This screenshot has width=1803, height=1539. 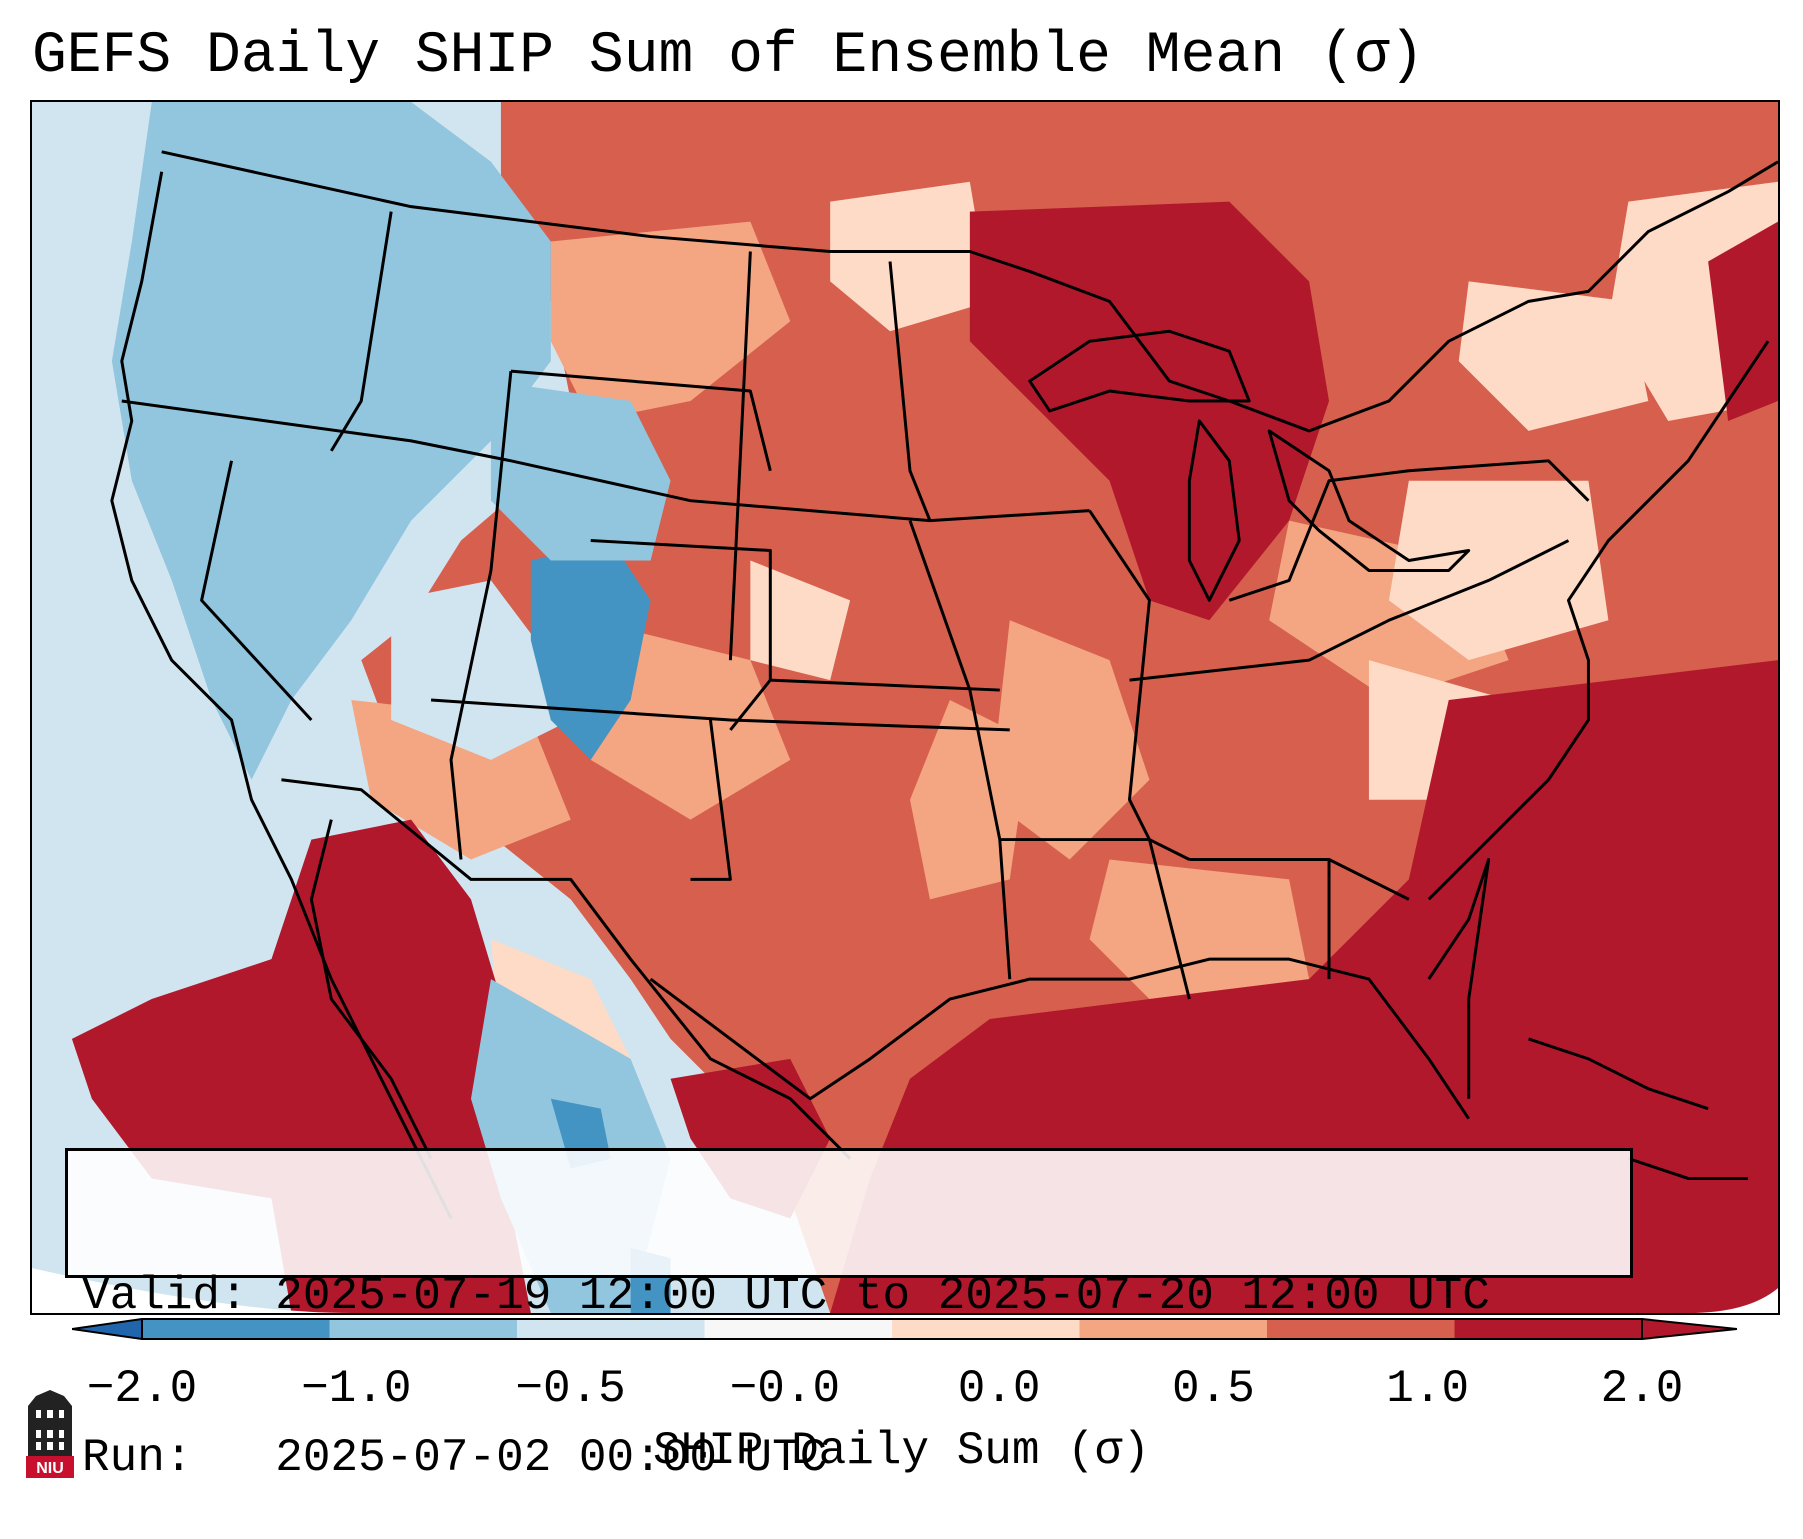 What do you see at coordinates (590, 650) in the screenshot?
I see `cool-region-colorado` at bounding box center [590, 650].